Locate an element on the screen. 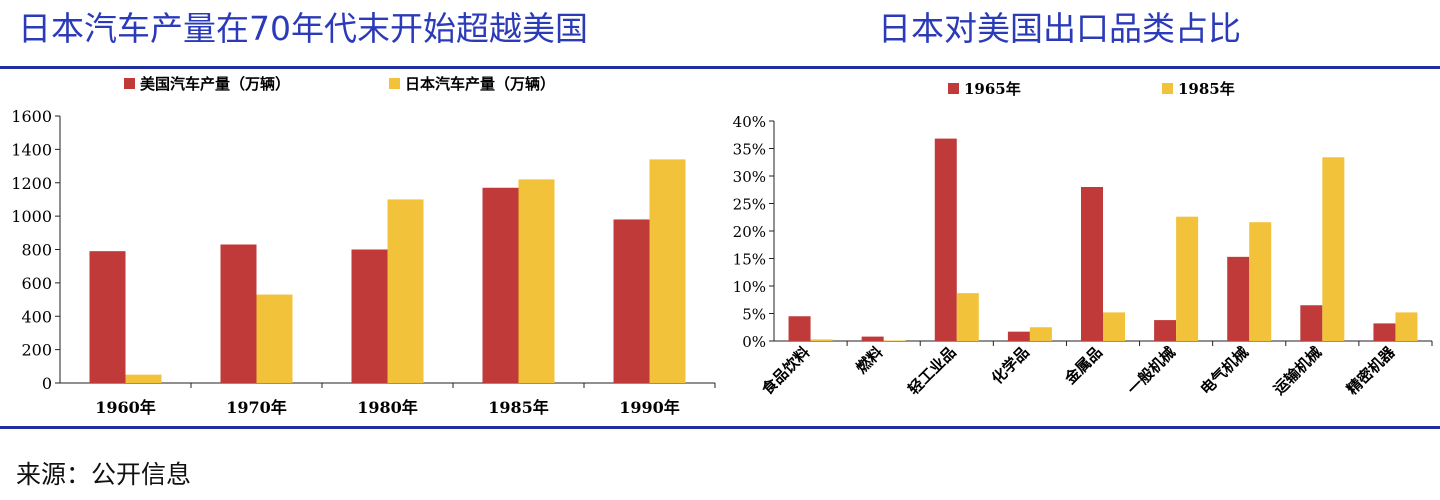  y-tick-label: 15% is located at coordinates (749, 260).